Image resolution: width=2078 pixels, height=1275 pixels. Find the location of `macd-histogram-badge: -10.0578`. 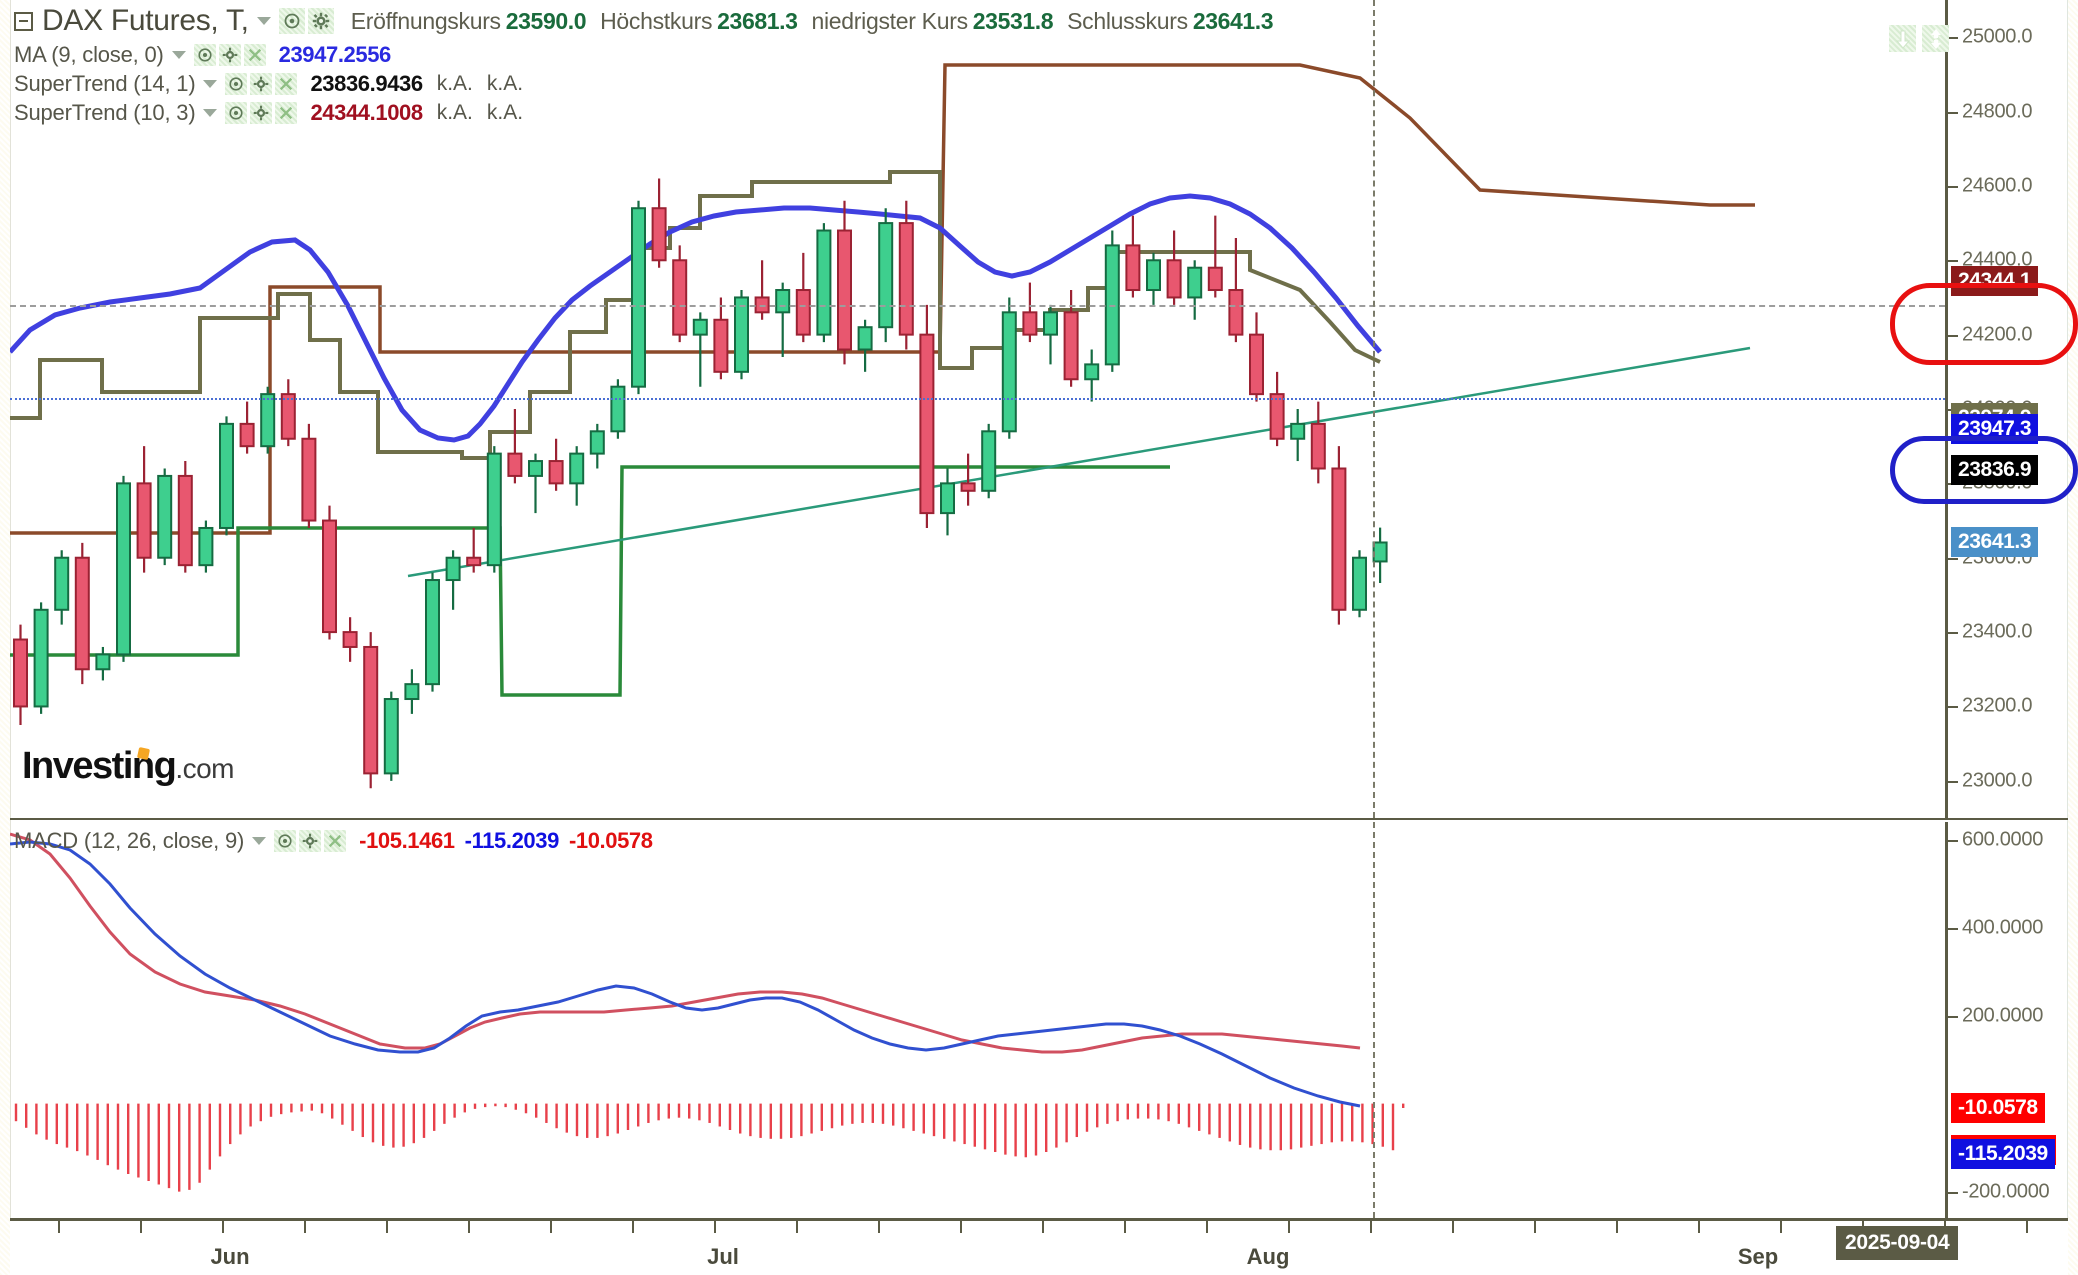

macd-histogram-badge: -10.0578 is located at coordinates (1998, 1108).